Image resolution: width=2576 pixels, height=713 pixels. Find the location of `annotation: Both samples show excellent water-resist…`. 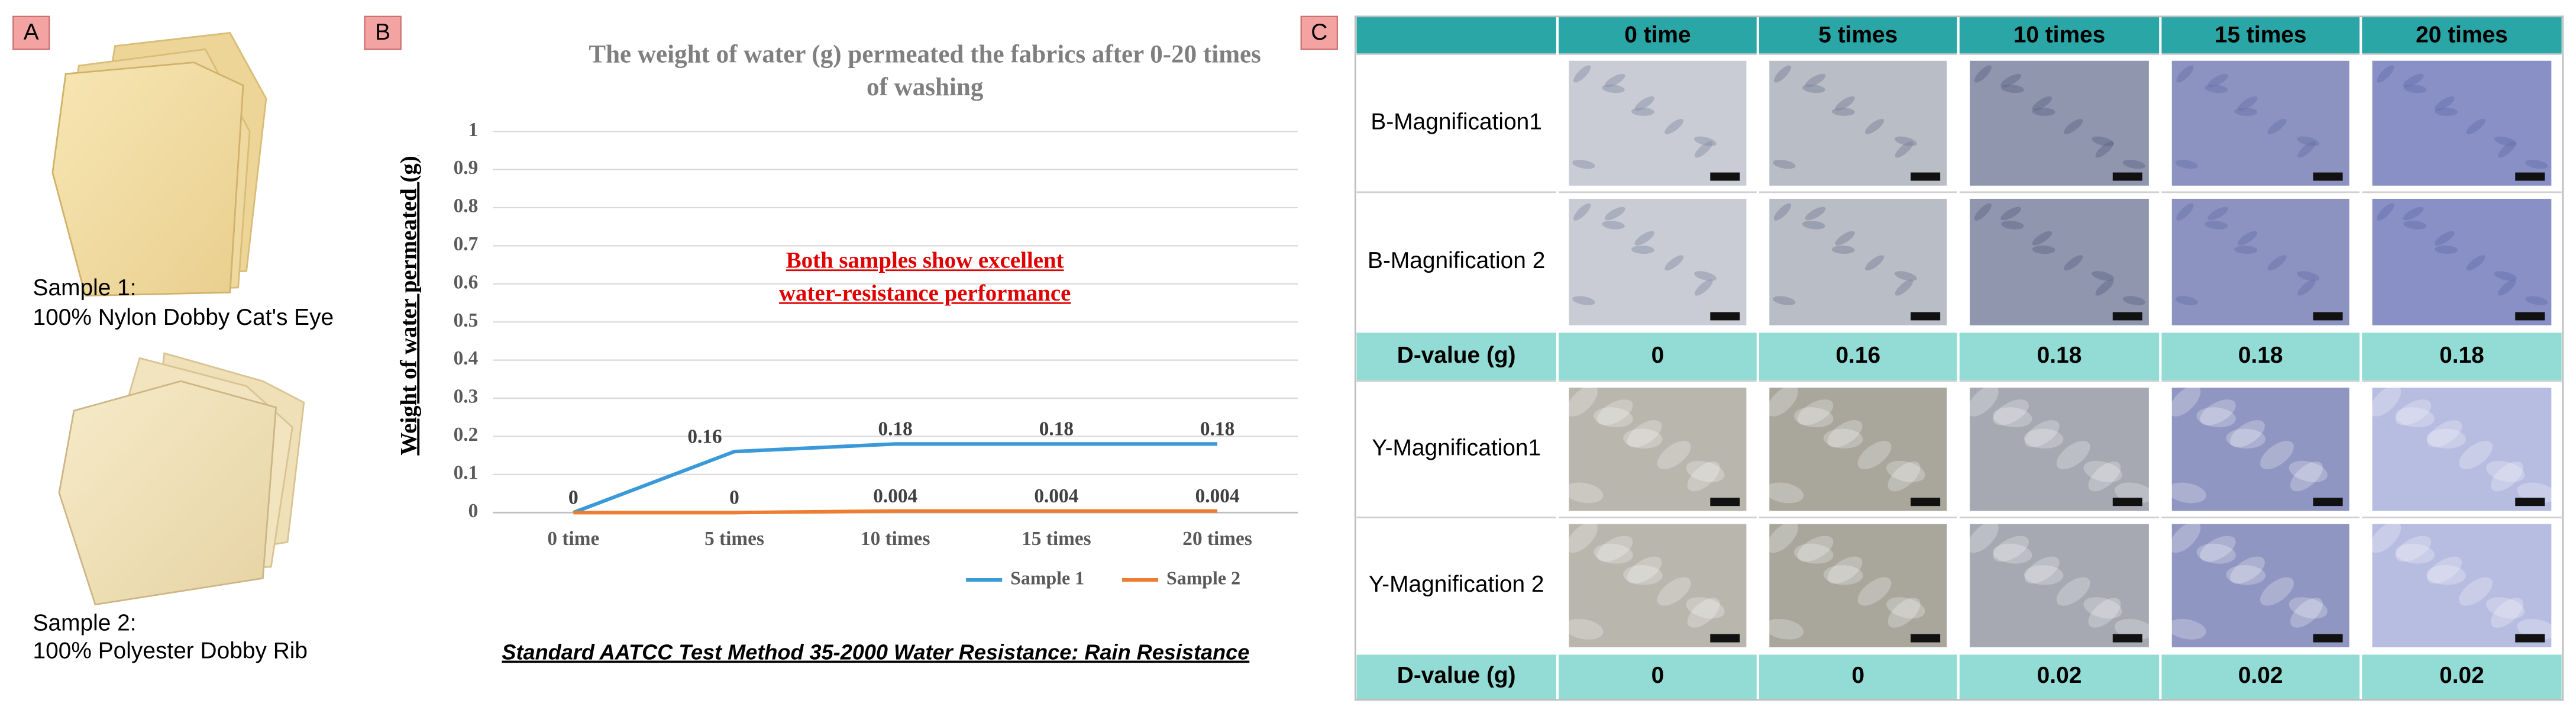

annotation: Both samples show excellent water-resist… is located at coordinates (924, 279).